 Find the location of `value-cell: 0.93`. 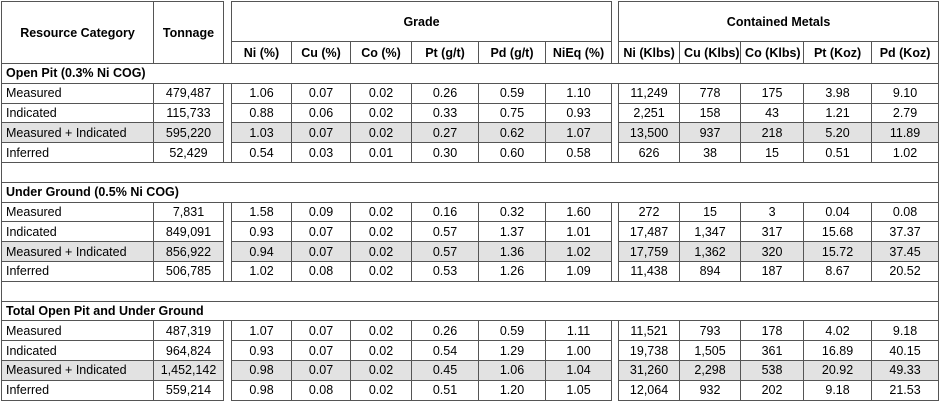

value-cell: 0.93 is located at coordinates (261, 232).